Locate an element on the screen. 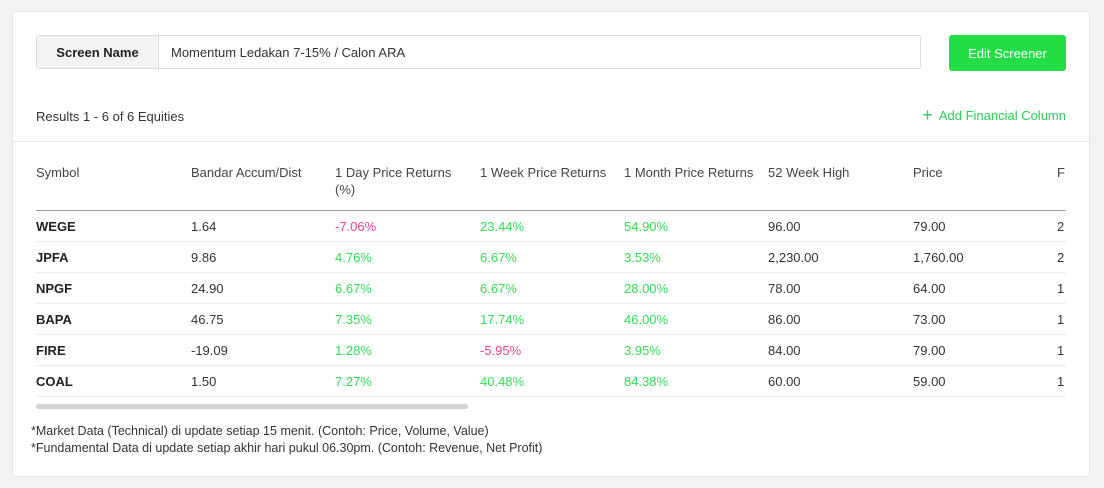 The height and width of the screenshot is (488, 1104). column-header: Symbol is located at coordinates (113, 187).